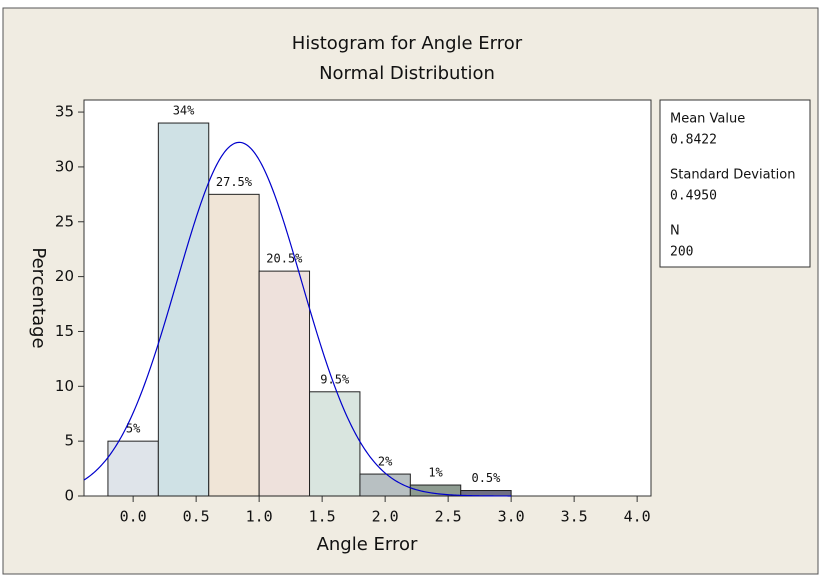 The image size is (823, 580). I want to click on value-label: 2%, so click(385, 462).